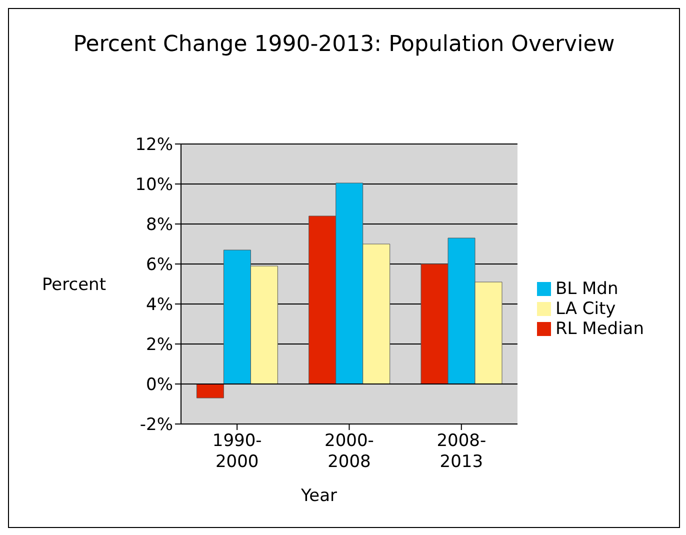 The width and height of the screenshot is (686, 535). What do you see at coordinates (319, 496) in the screenshot?
I see `x-axis-title: Year` at bounding box center [319, 496].